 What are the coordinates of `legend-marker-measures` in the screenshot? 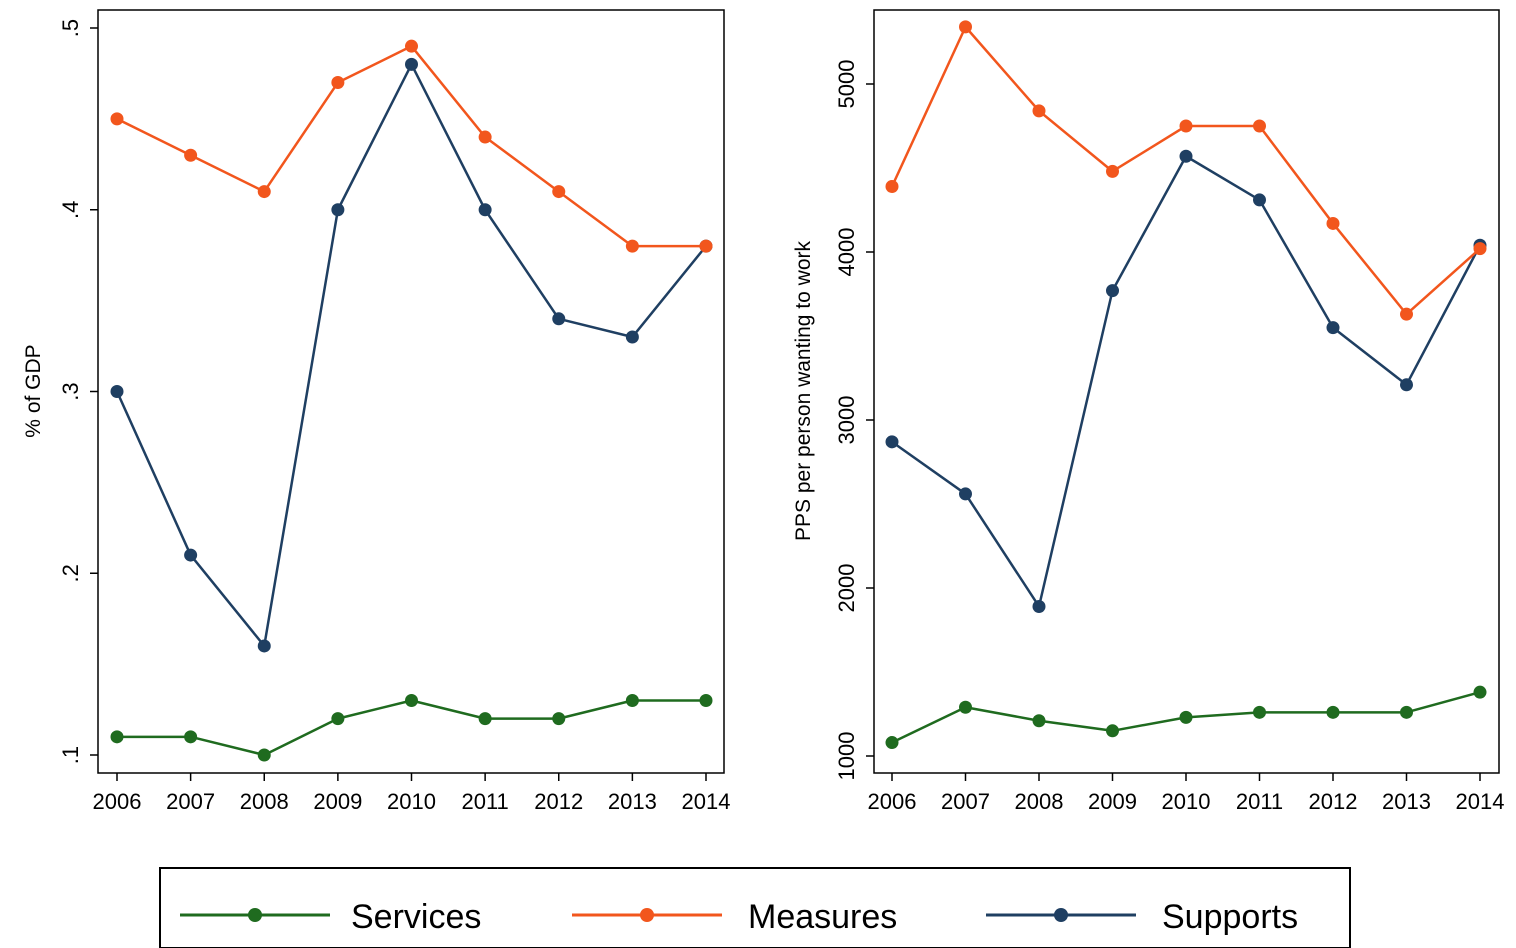 It's located at (647, 915).